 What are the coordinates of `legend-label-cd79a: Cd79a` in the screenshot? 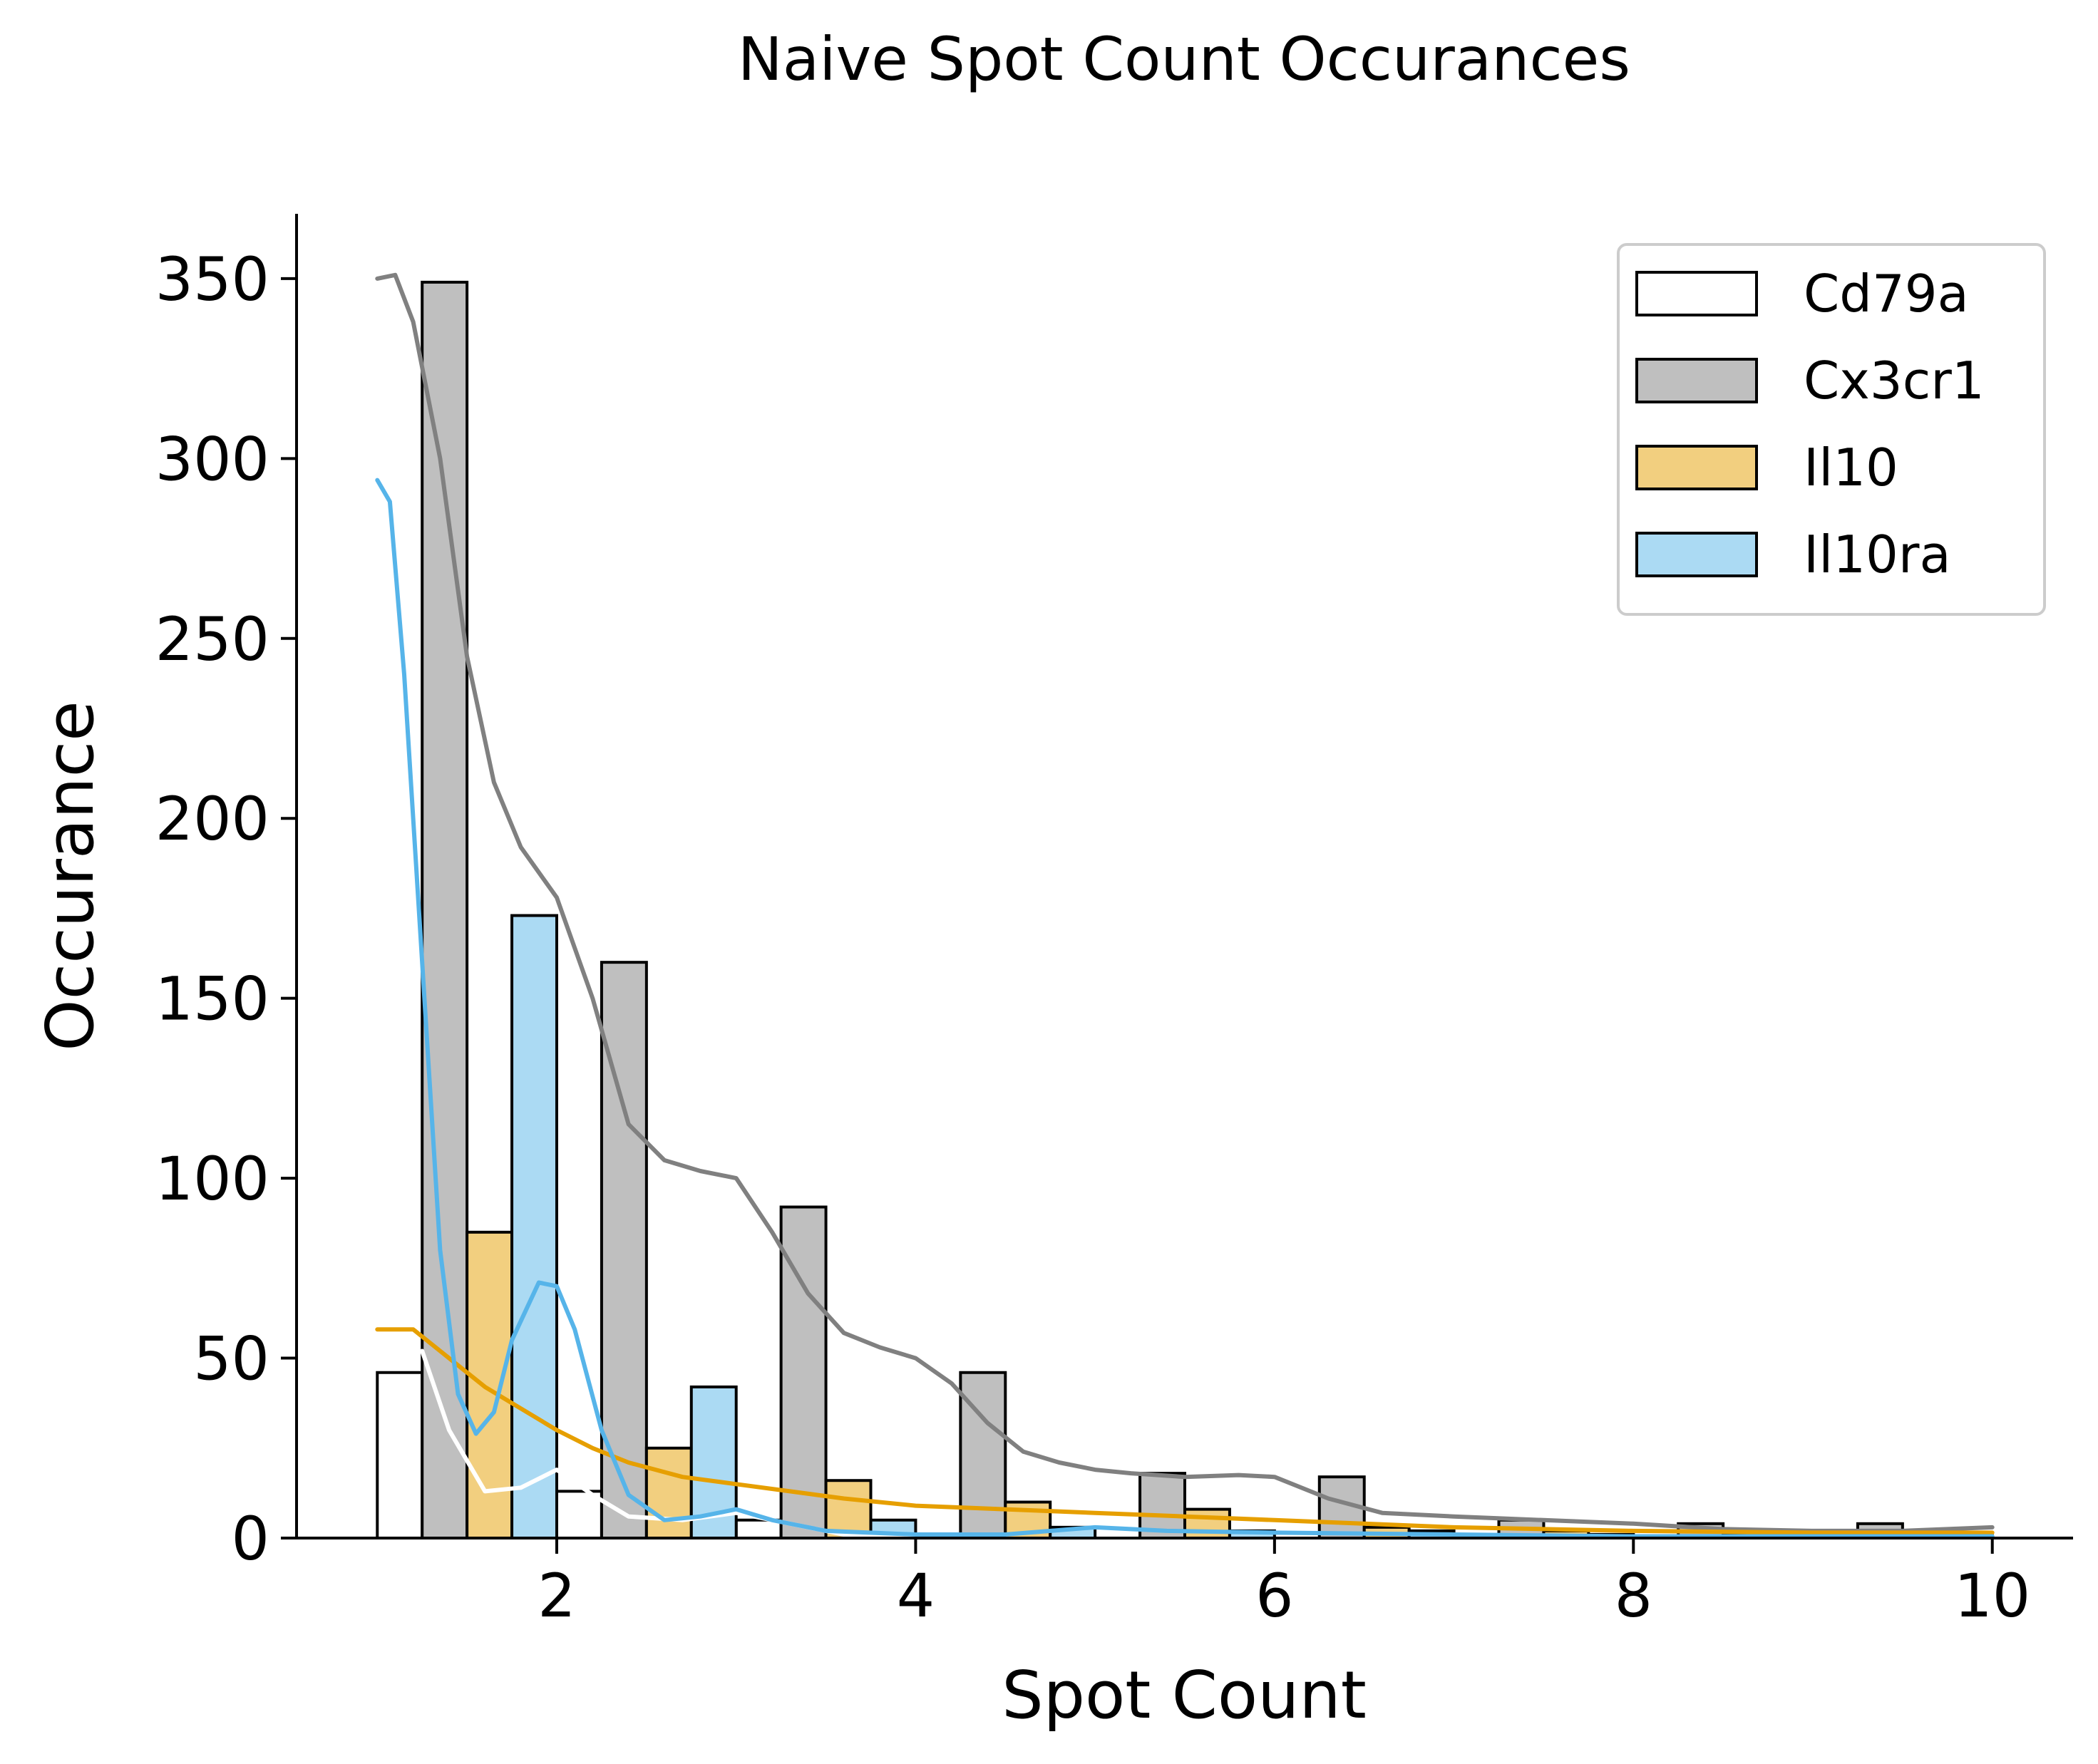 It's located at (1886, 294).